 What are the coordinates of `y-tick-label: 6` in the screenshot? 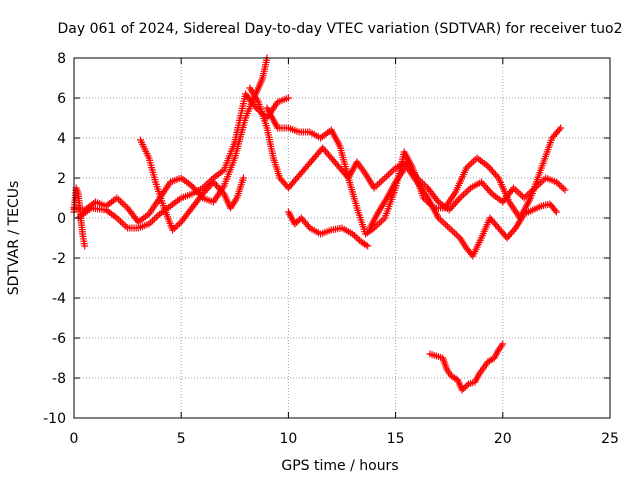 It's located at (61, 99).